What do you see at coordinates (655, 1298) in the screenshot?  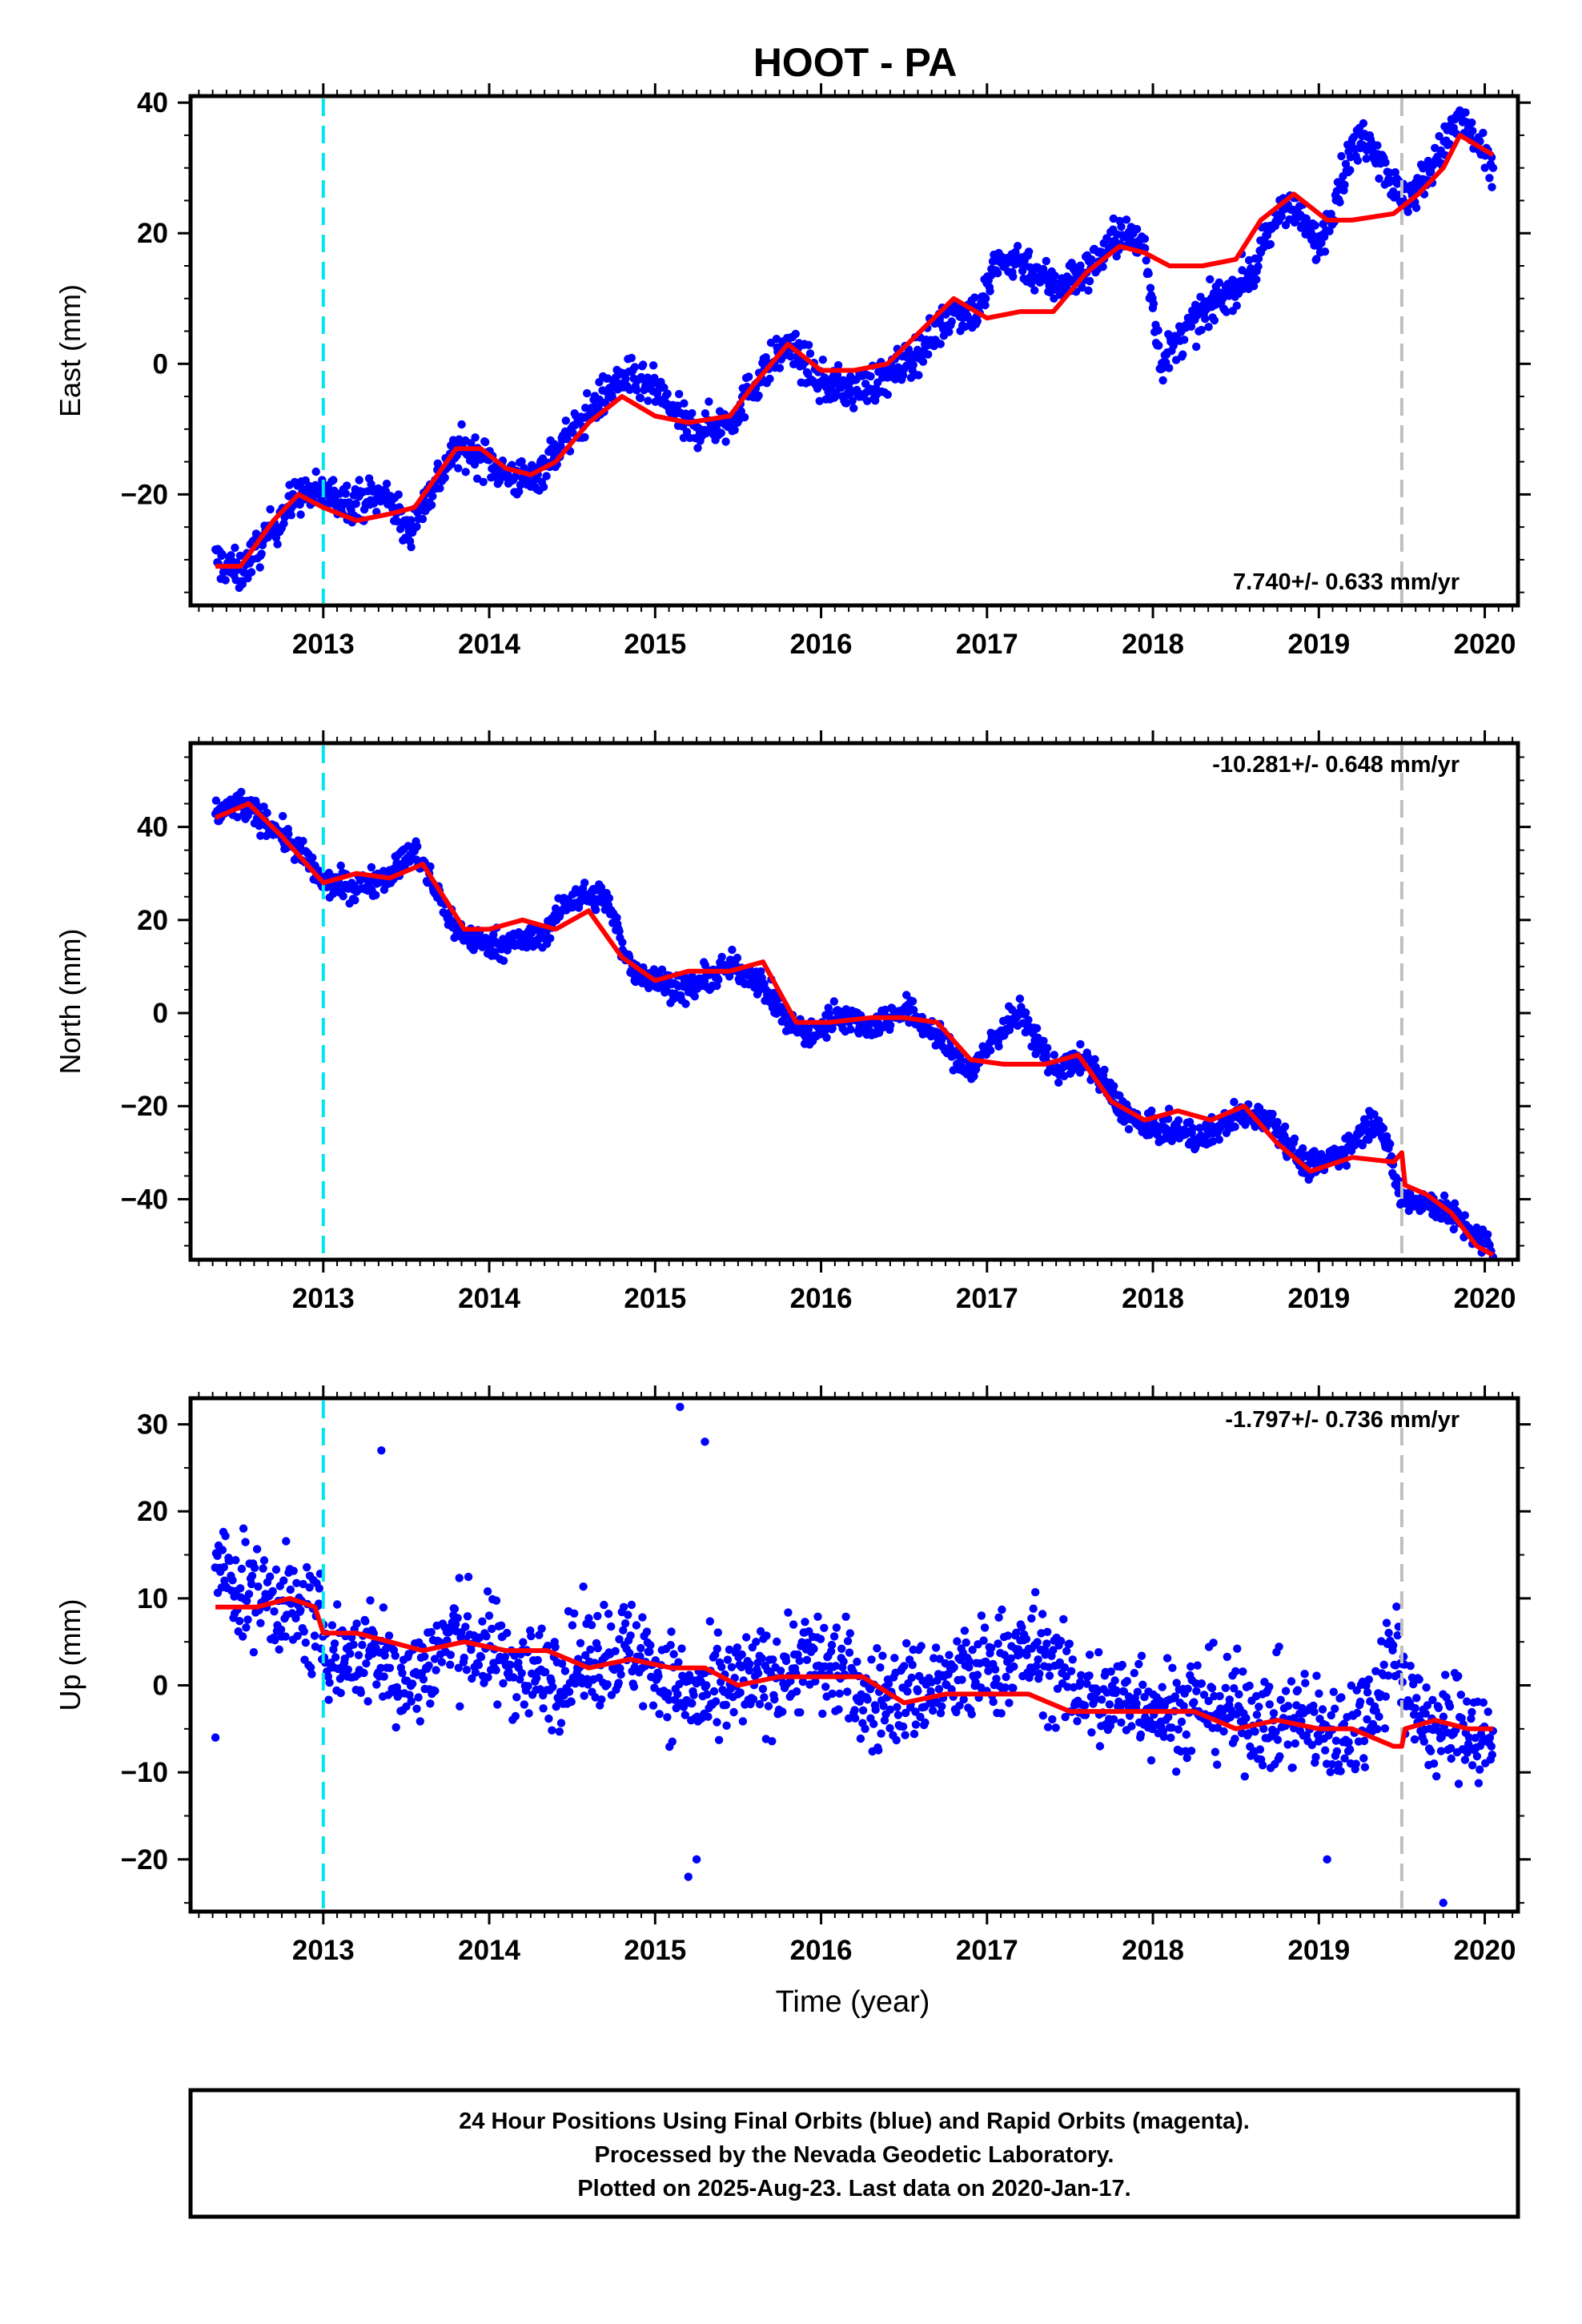 I see `x-tick-label: 2015` at bounding box center [655, 1298].